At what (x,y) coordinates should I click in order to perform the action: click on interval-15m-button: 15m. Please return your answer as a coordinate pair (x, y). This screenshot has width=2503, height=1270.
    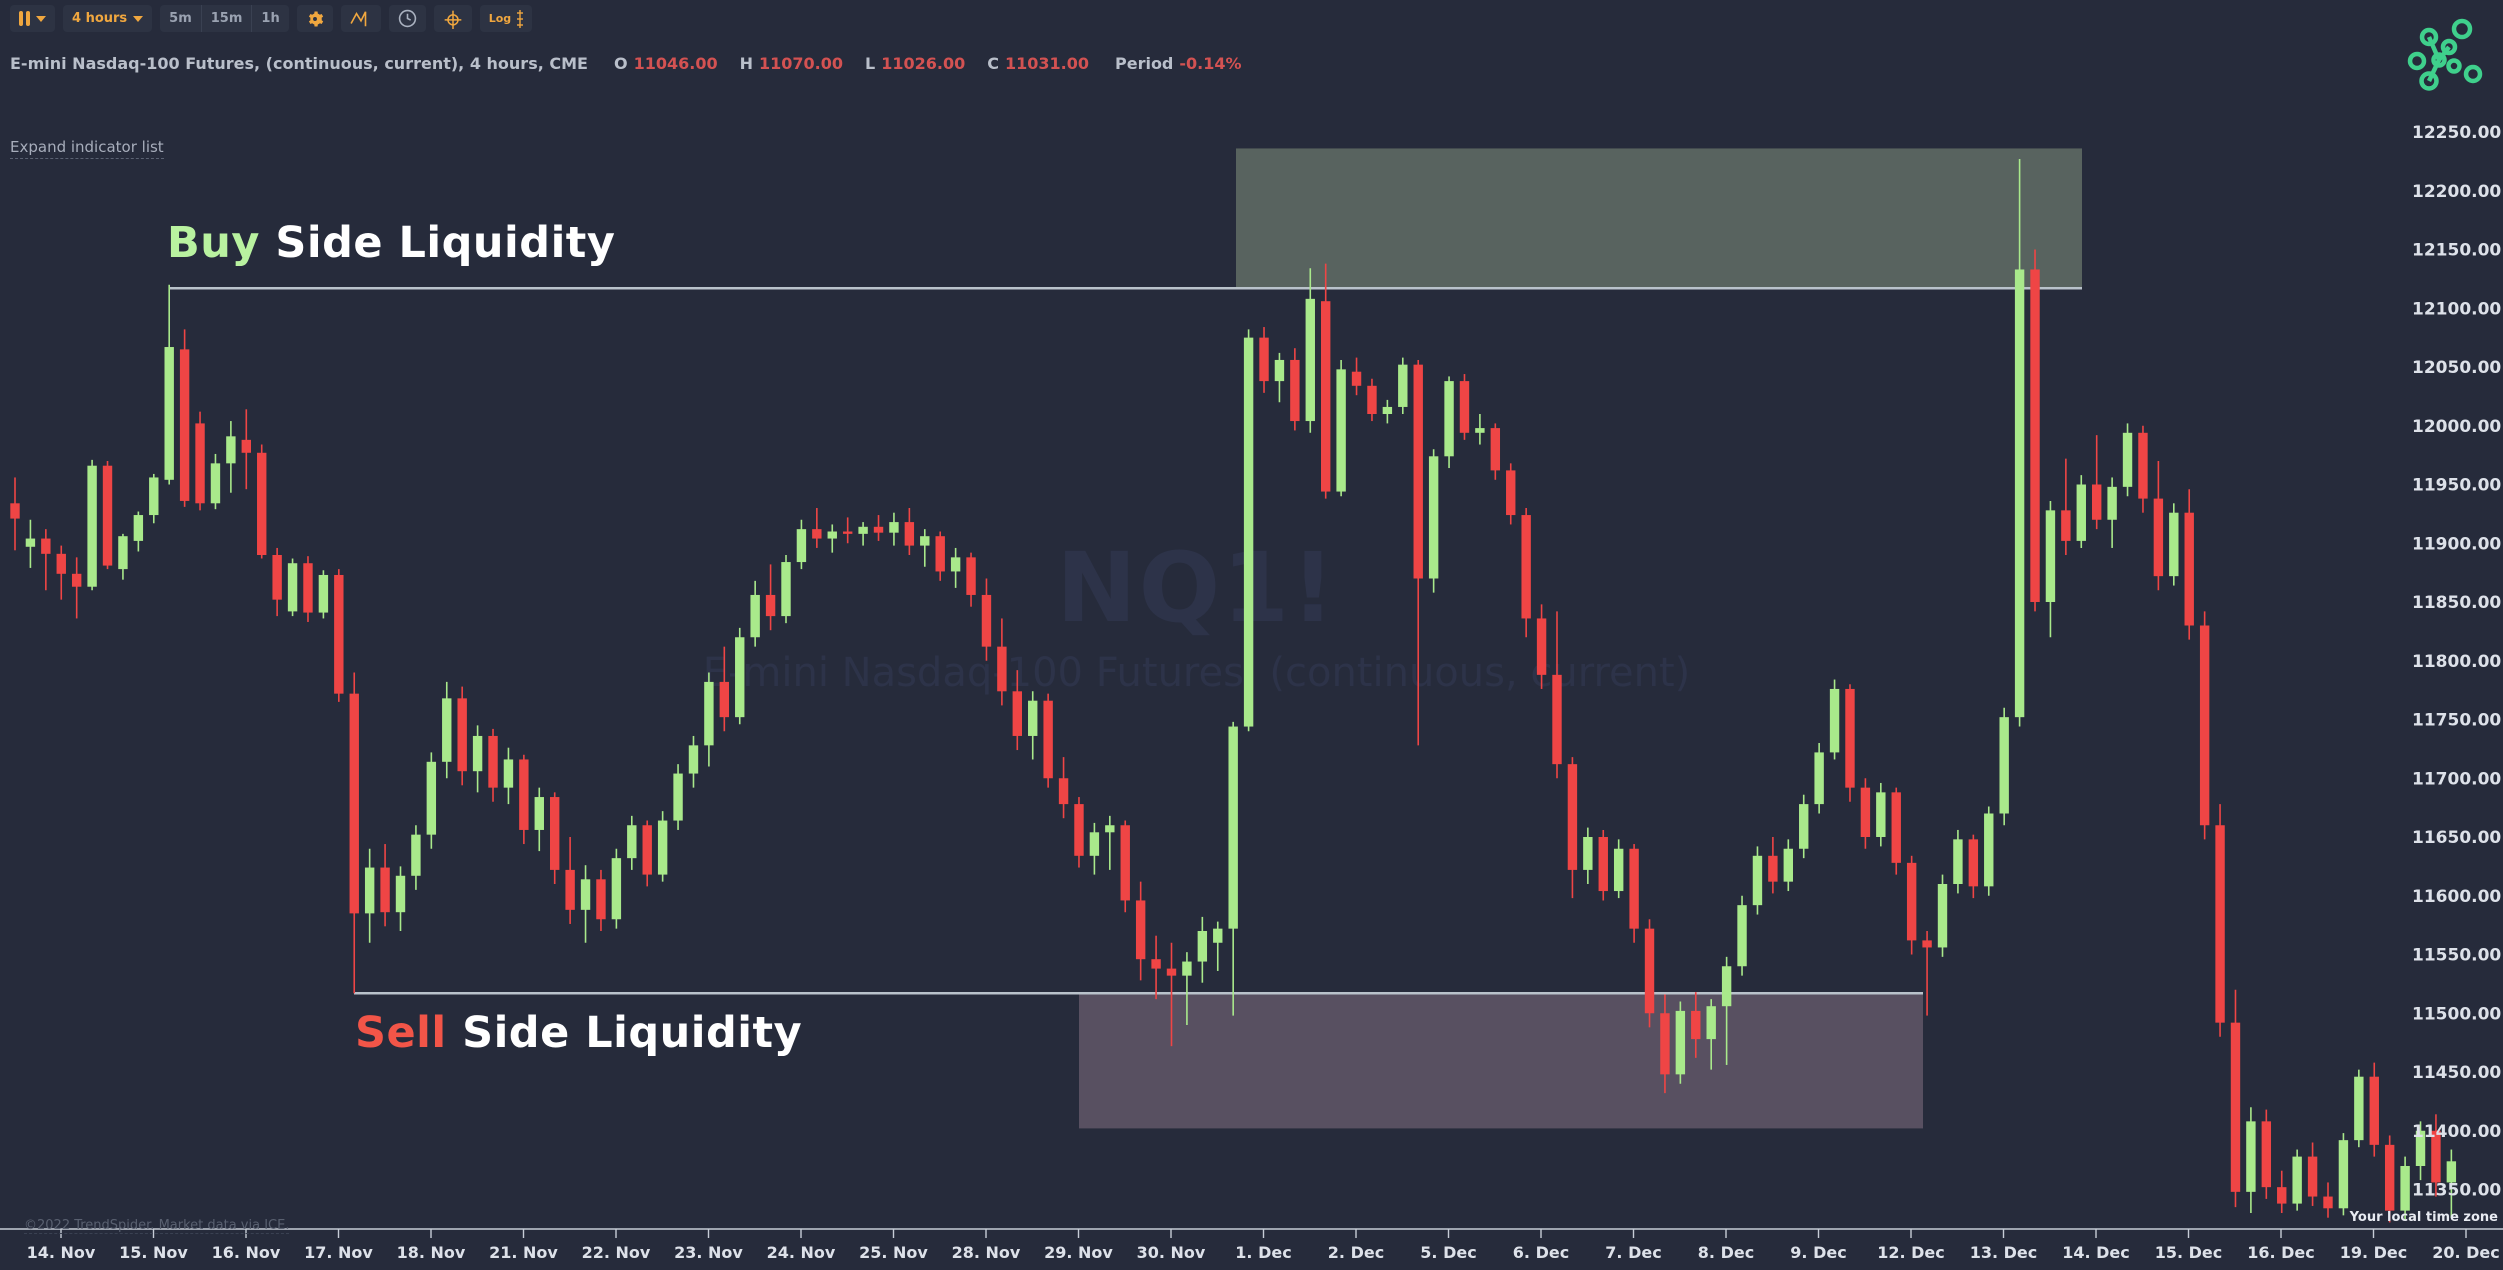
    Looking at the image, I should click on (226, 18).